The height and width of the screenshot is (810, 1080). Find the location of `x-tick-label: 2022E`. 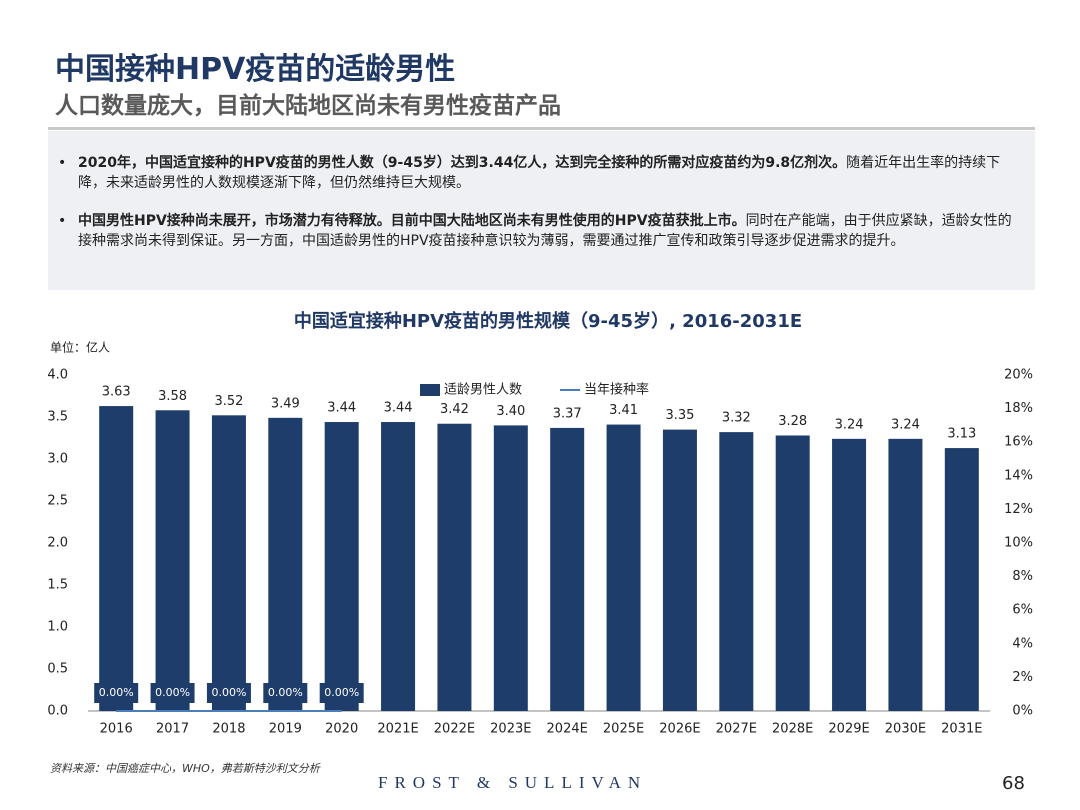

x-tick-label: 2022E is located at coordinates (454, 729).